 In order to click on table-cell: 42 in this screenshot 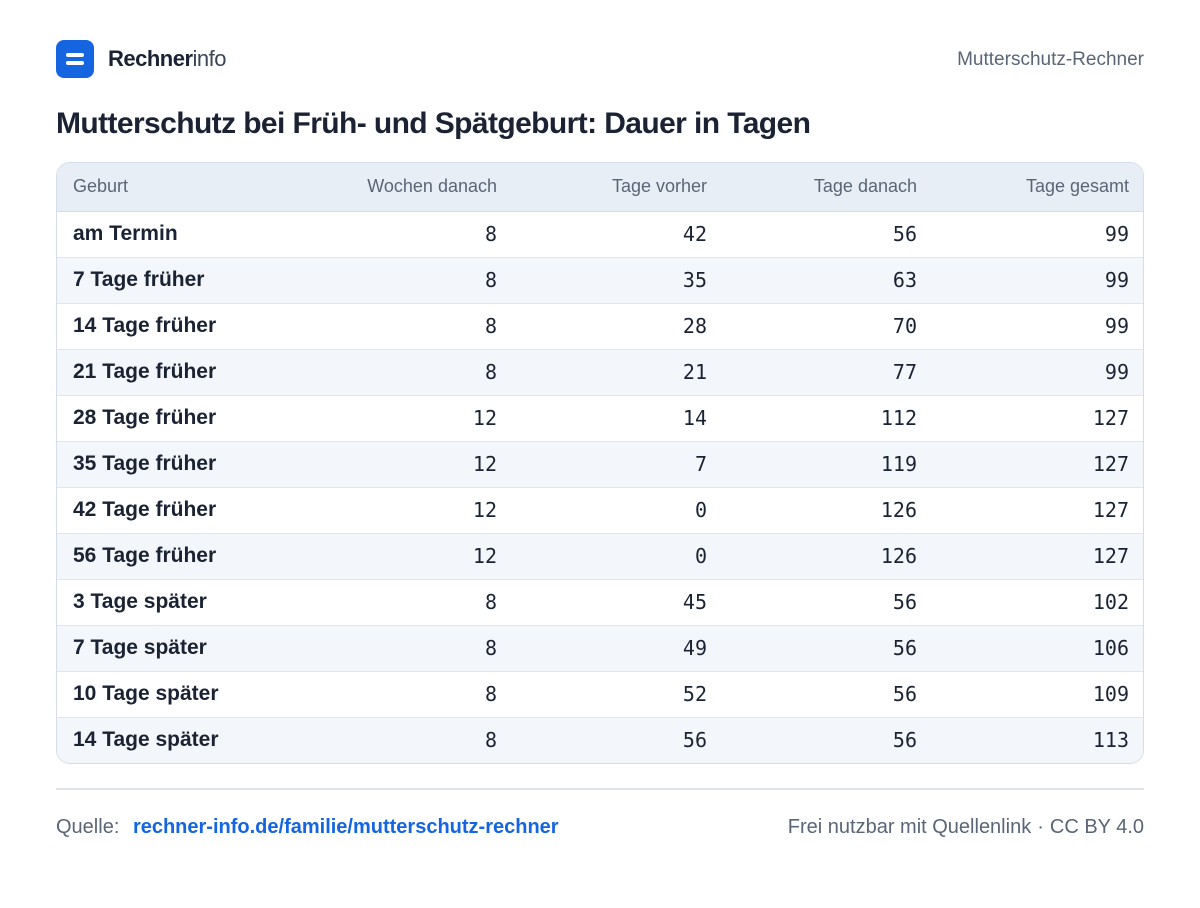, I will do `click(618, 234)`.